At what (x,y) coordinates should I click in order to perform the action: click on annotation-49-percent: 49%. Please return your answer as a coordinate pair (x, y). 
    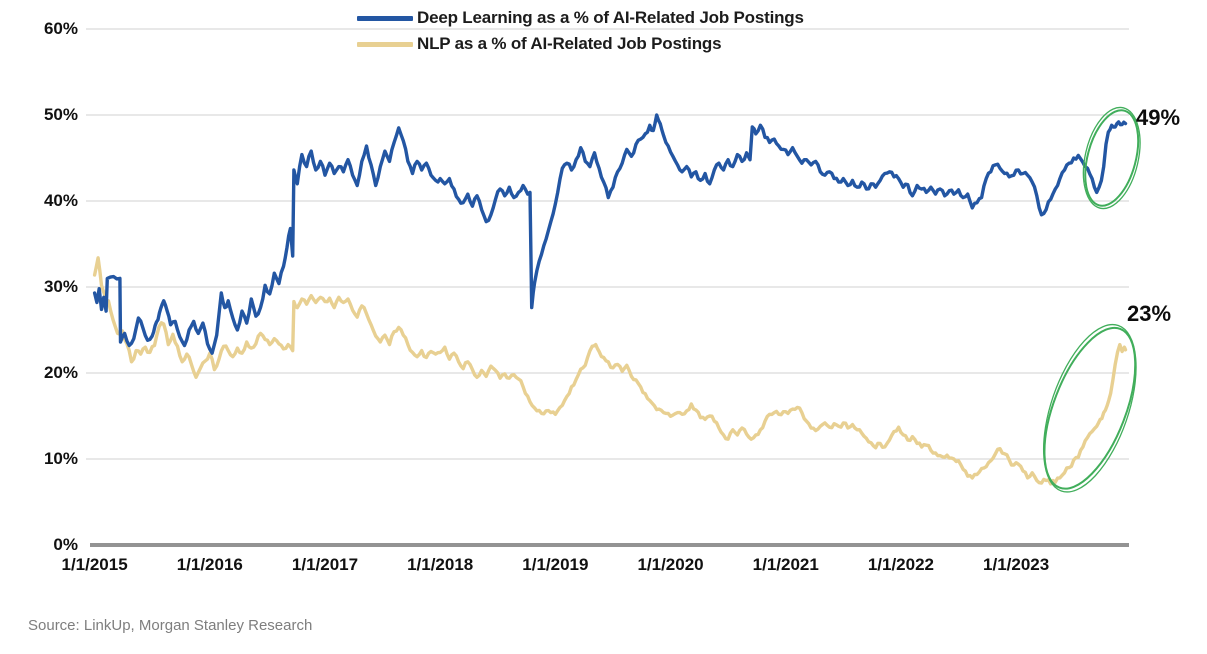
    Looking at the image, I should click on (1158, 117).